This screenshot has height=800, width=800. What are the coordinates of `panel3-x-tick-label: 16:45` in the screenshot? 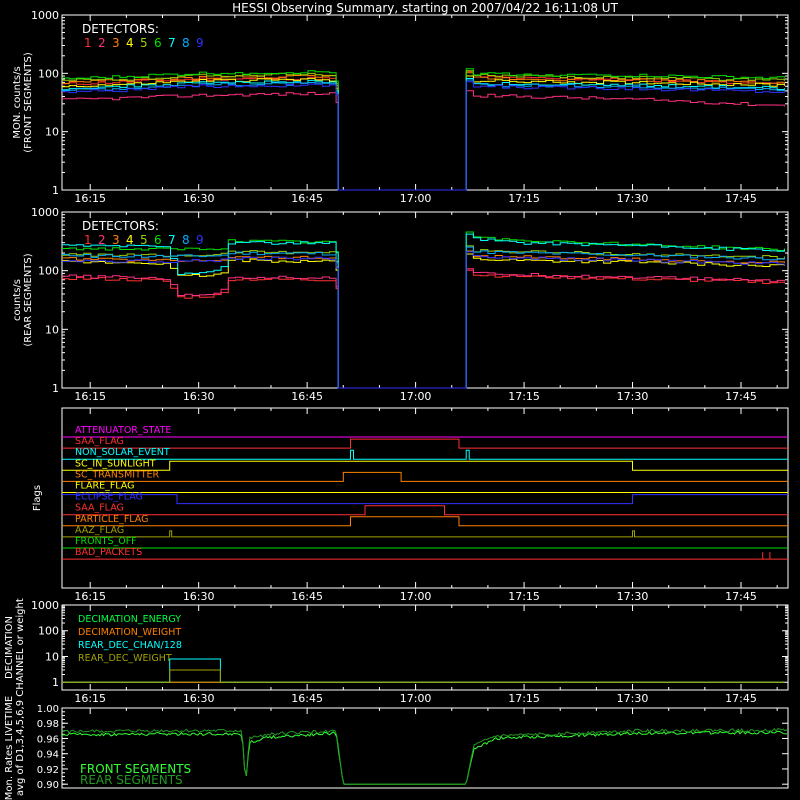 It's located at (307, 596).